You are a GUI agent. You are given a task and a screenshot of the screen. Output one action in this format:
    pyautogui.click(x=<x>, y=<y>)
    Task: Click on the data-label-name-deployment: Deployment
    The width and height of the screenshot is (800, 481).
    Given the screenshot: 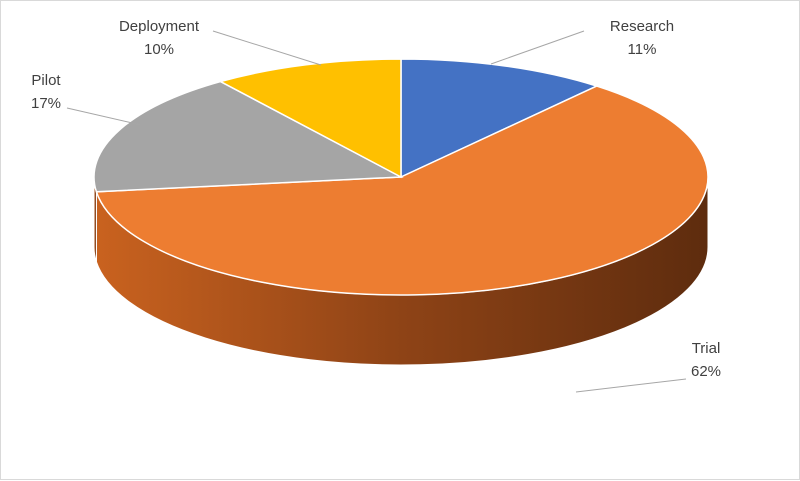 What is the action you would take?
    pyautogui.click(x=159, y=26)
    